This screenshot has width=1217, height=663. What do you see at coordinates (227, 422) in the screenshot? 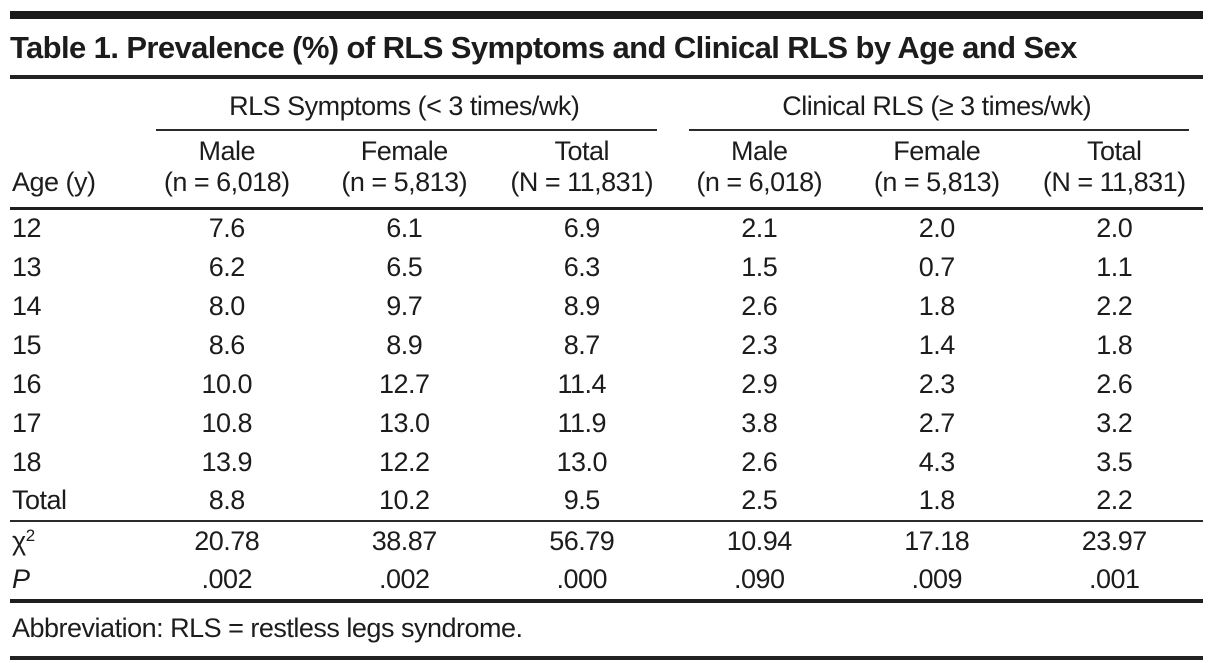
I see `data-cell: 10.8` at bounding box center [227, 422].